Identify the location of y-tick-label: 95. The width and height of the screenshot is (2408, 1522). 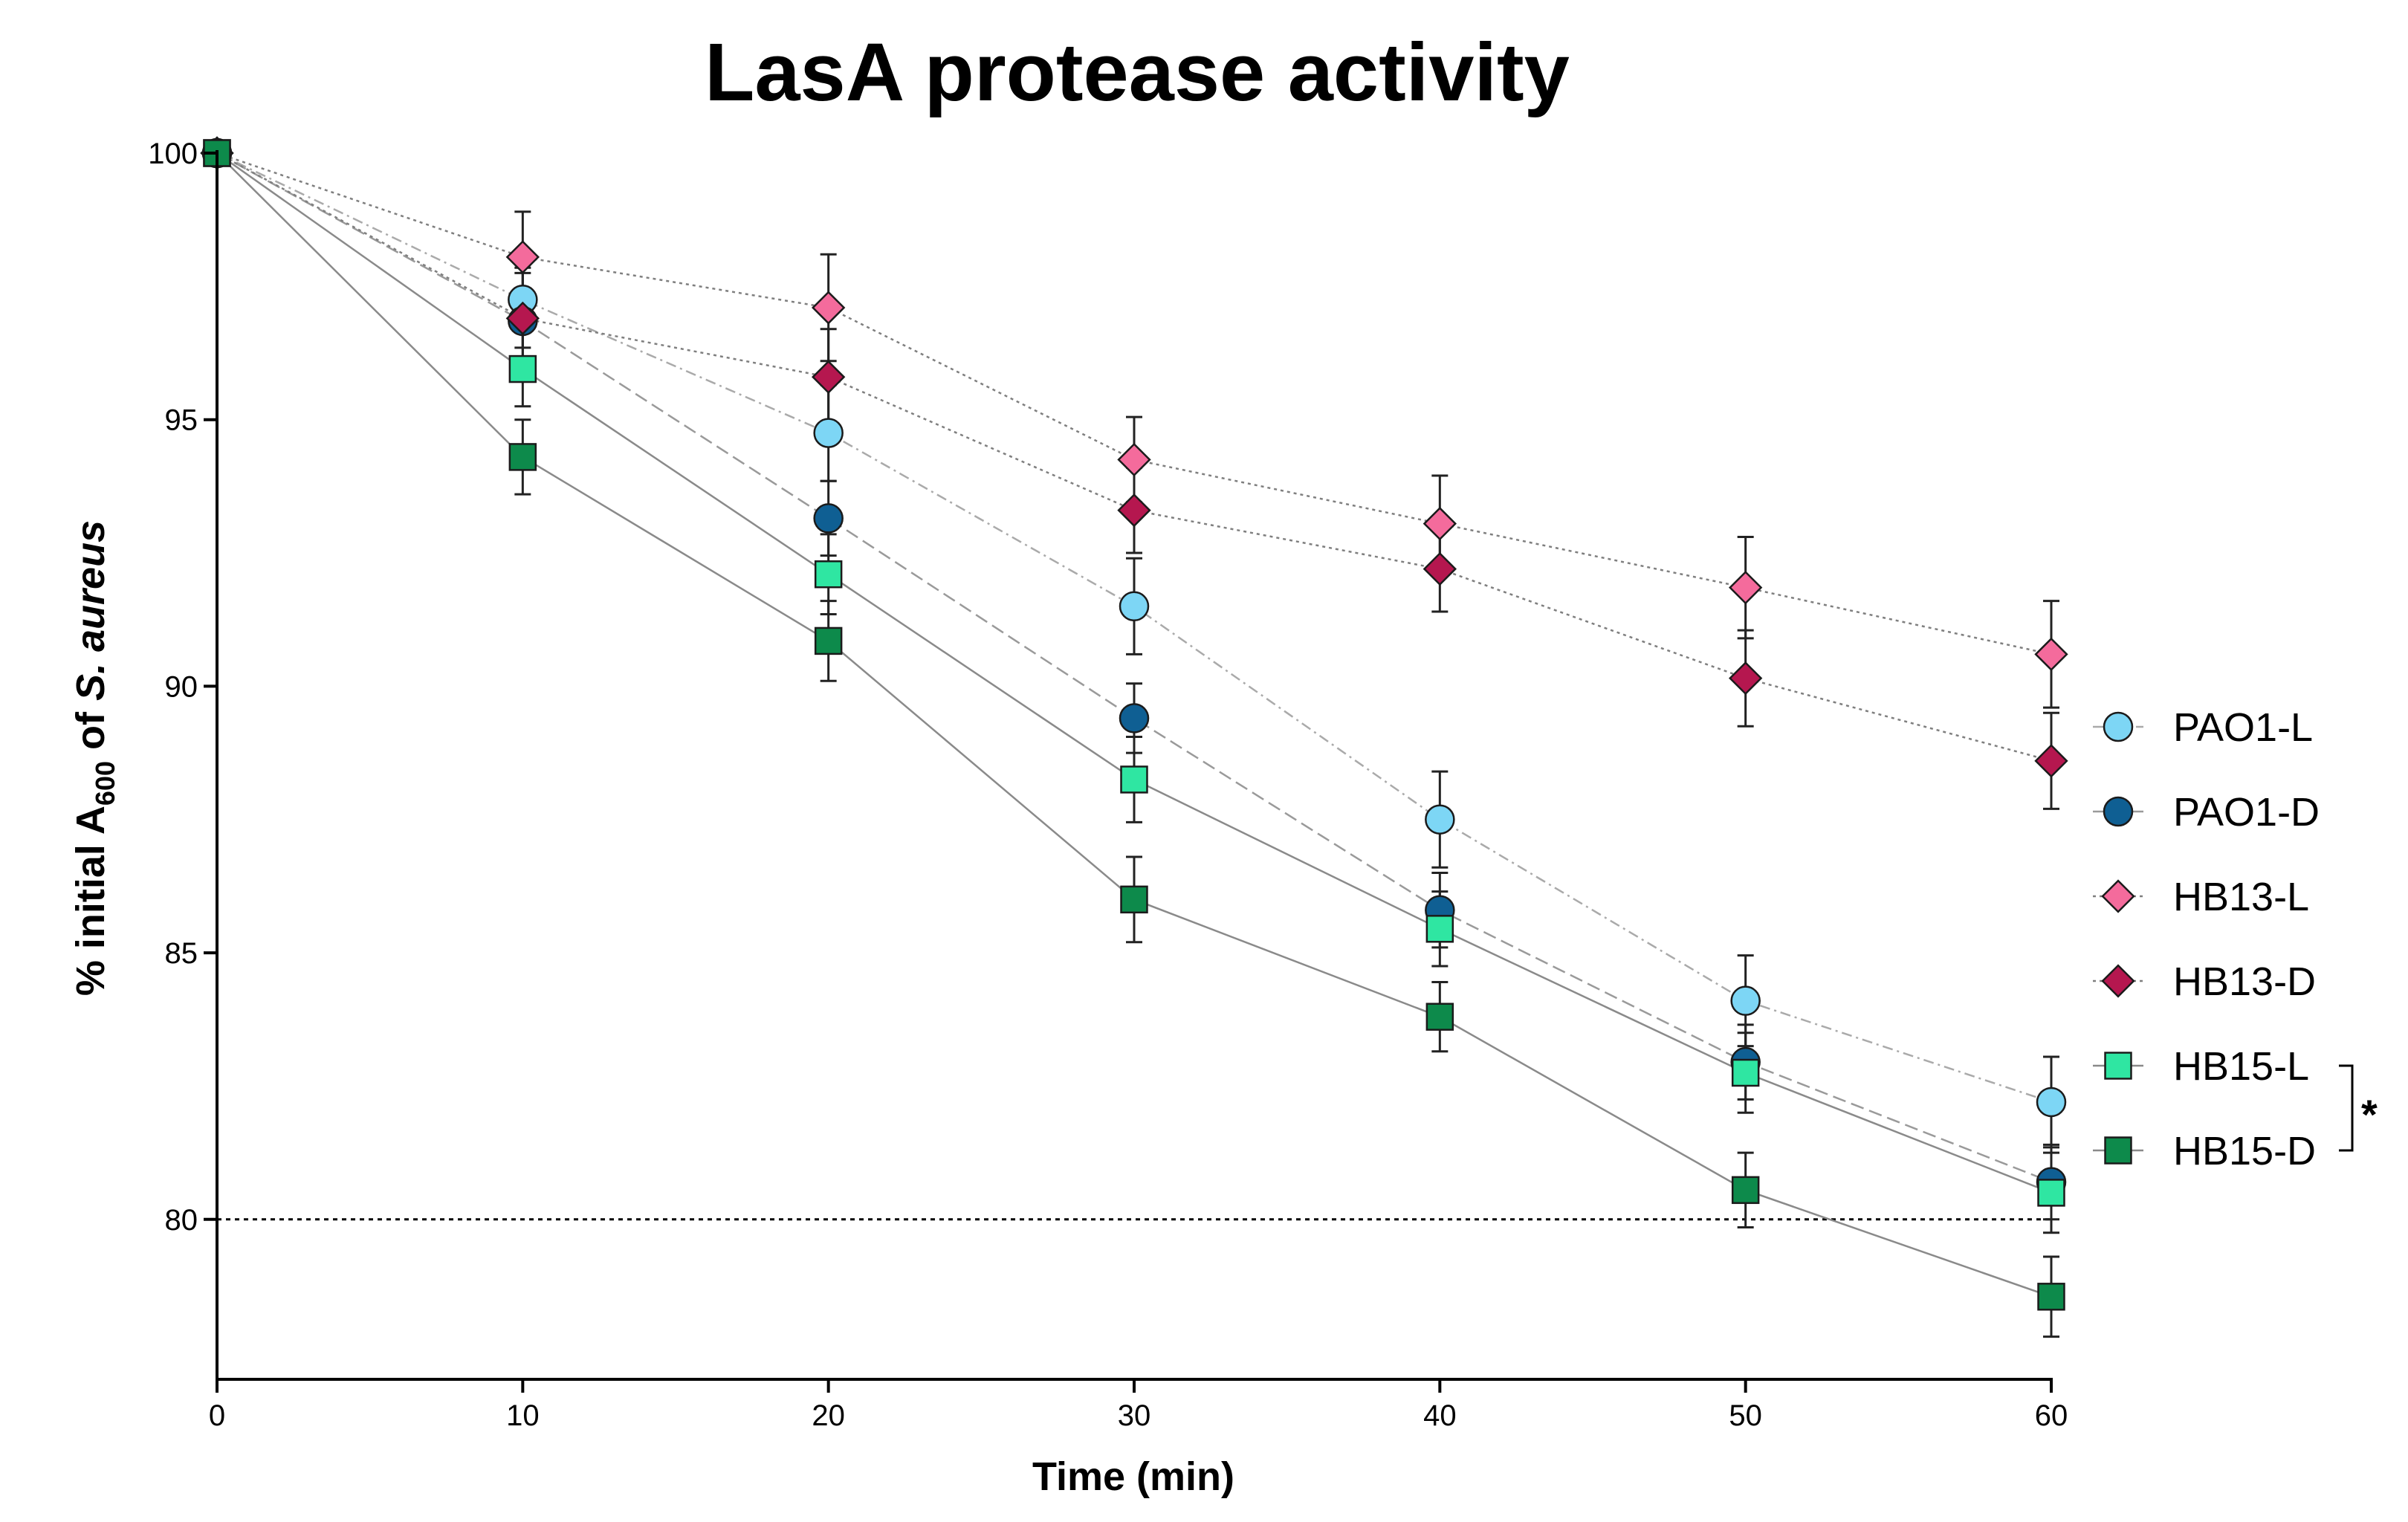
(182, 420).